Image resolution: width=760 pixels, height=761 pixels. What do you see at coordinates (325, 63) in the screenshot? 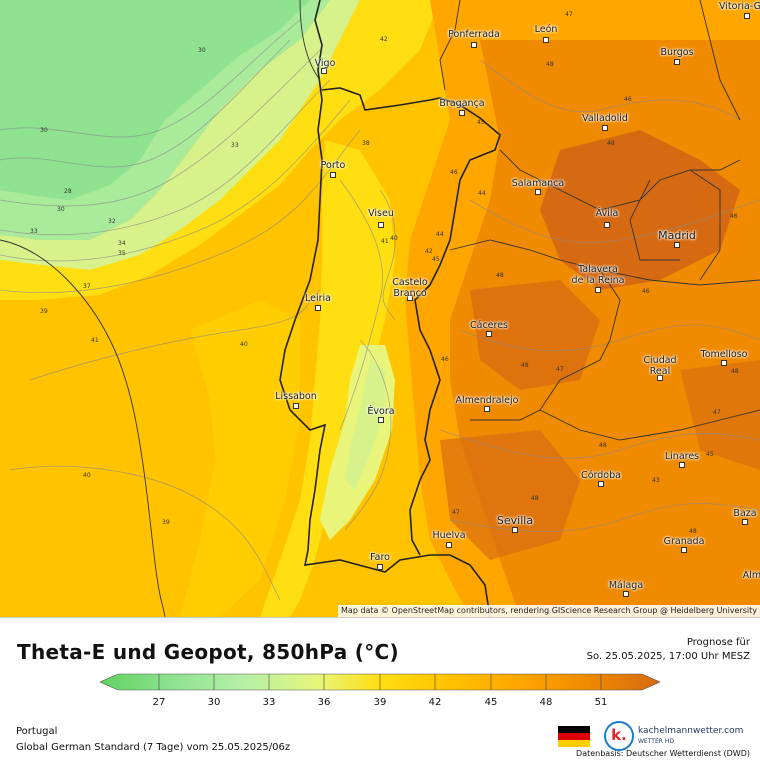
I see `city-label: Vigo` at bounding box center [325, 63].